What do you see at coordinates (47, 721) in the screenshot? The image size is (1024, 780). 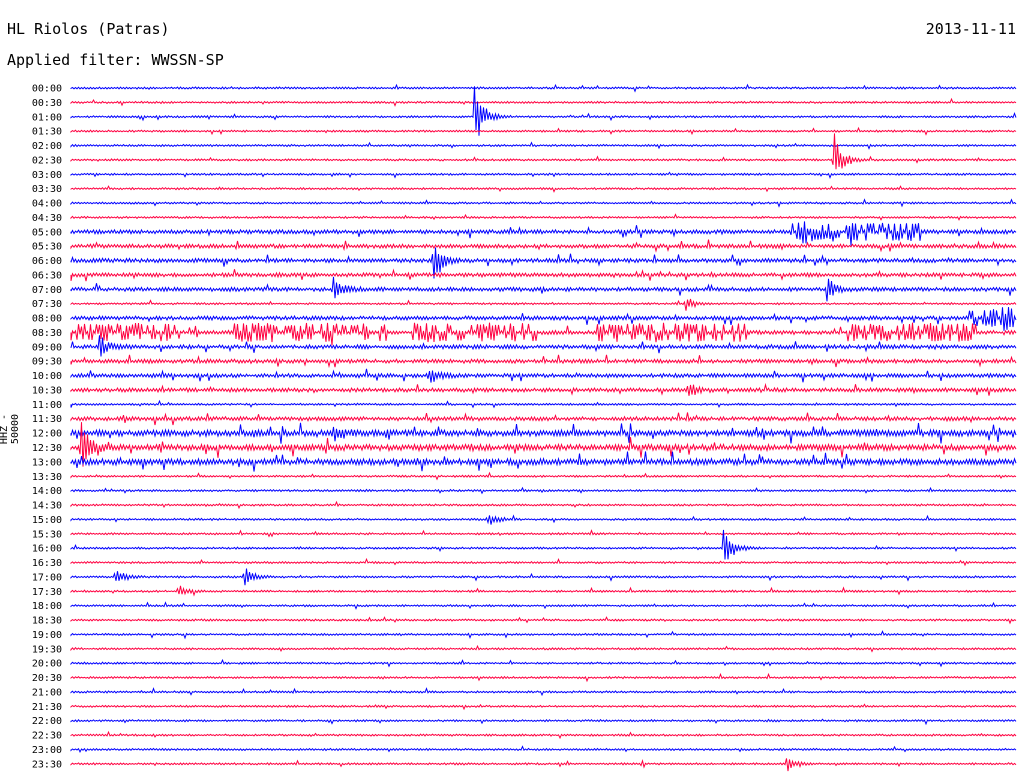 I see `row-time-label: 22:00` at bounding box center [47, 721].